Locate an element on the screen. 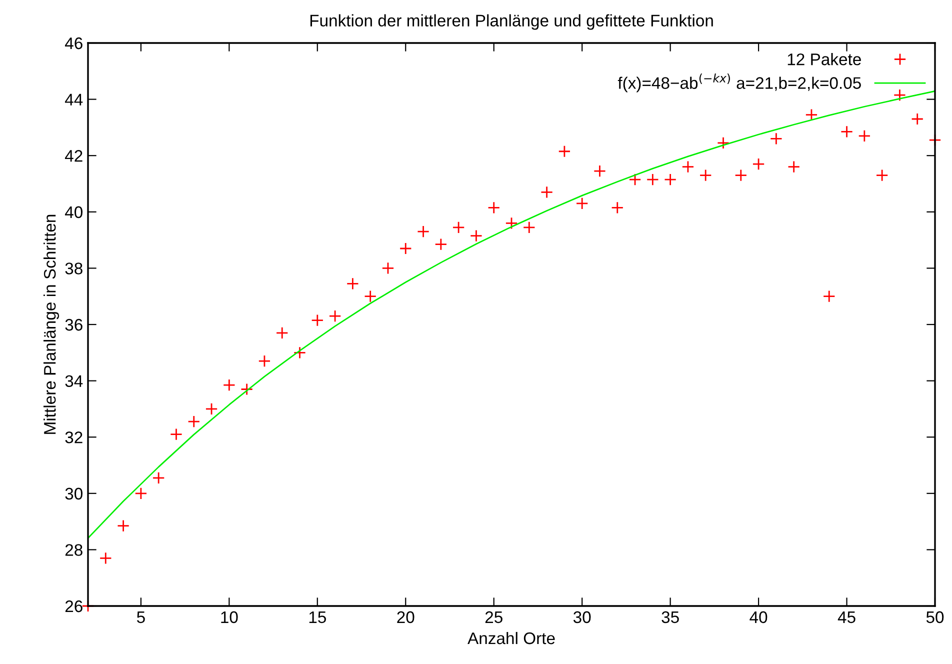  x-tick-label: 5 is located at coordinates (140, 617).